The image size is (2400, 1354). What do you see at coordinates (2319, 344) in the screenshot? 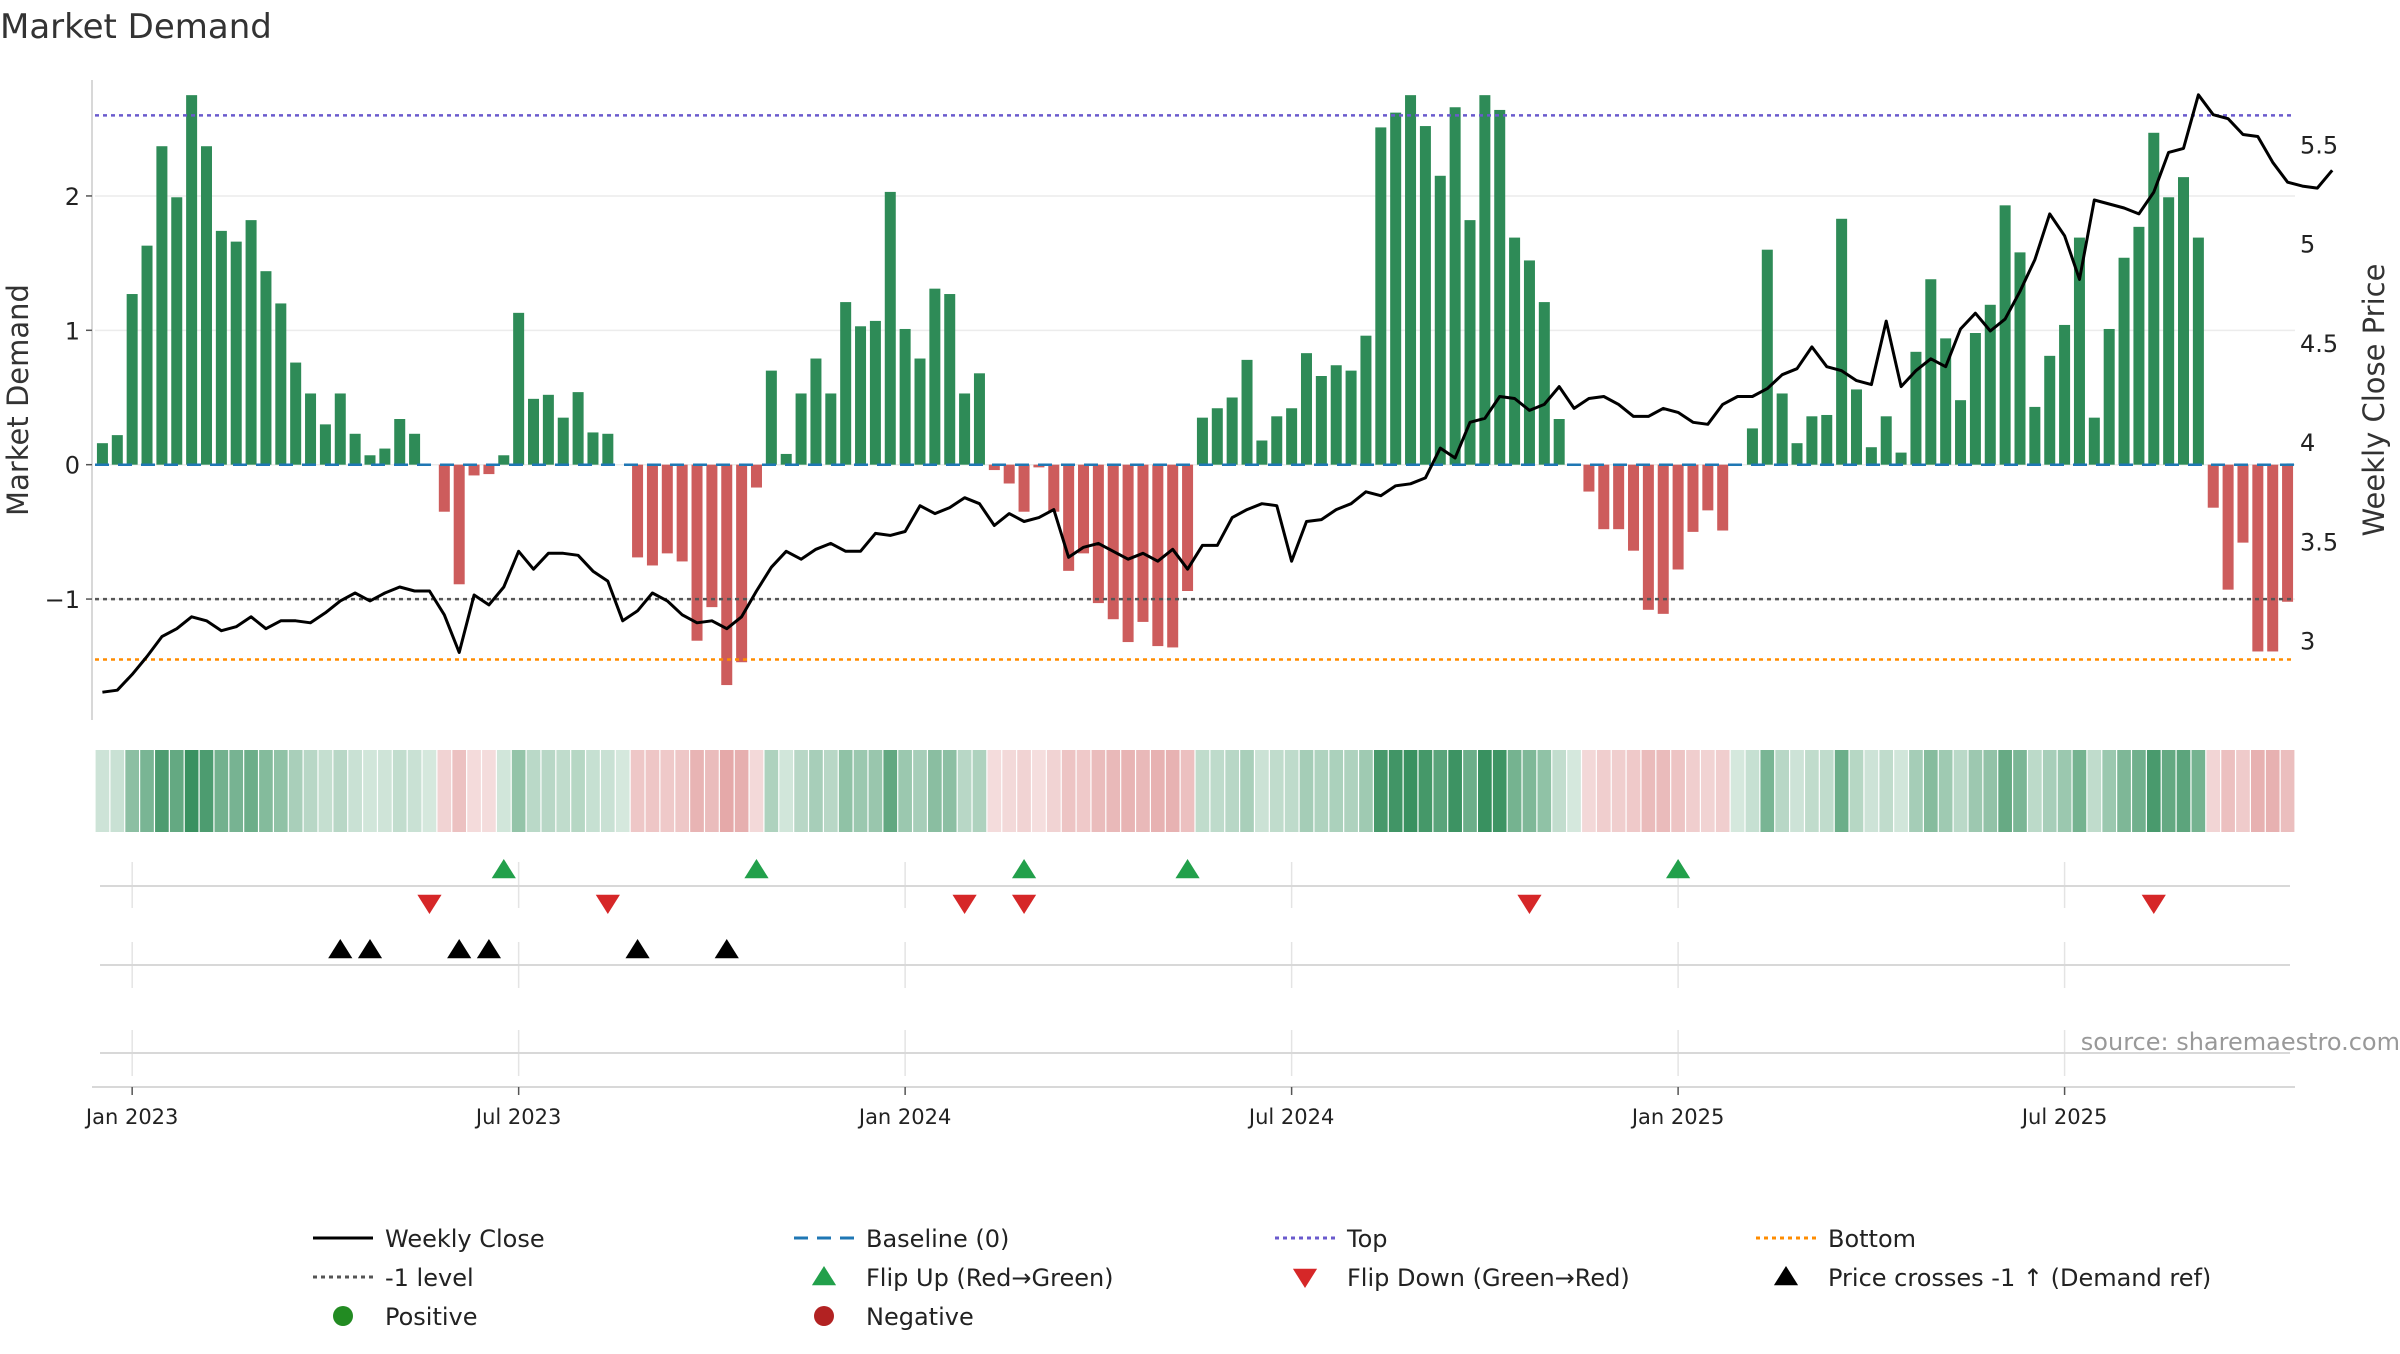
I see `right-tick-label: 4.5` at bounding box center [2319, 344].